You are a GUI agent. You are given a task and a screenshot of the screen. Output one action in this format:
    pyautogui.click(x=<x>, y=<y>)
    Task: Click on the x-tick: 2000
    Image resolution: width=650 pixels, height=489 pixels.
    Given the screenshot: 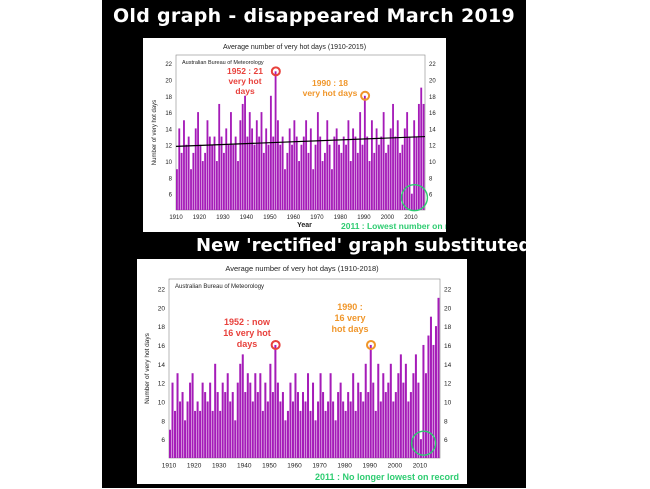 What is the action you would take?
    pyautogui.click(x=395, y=466)
    